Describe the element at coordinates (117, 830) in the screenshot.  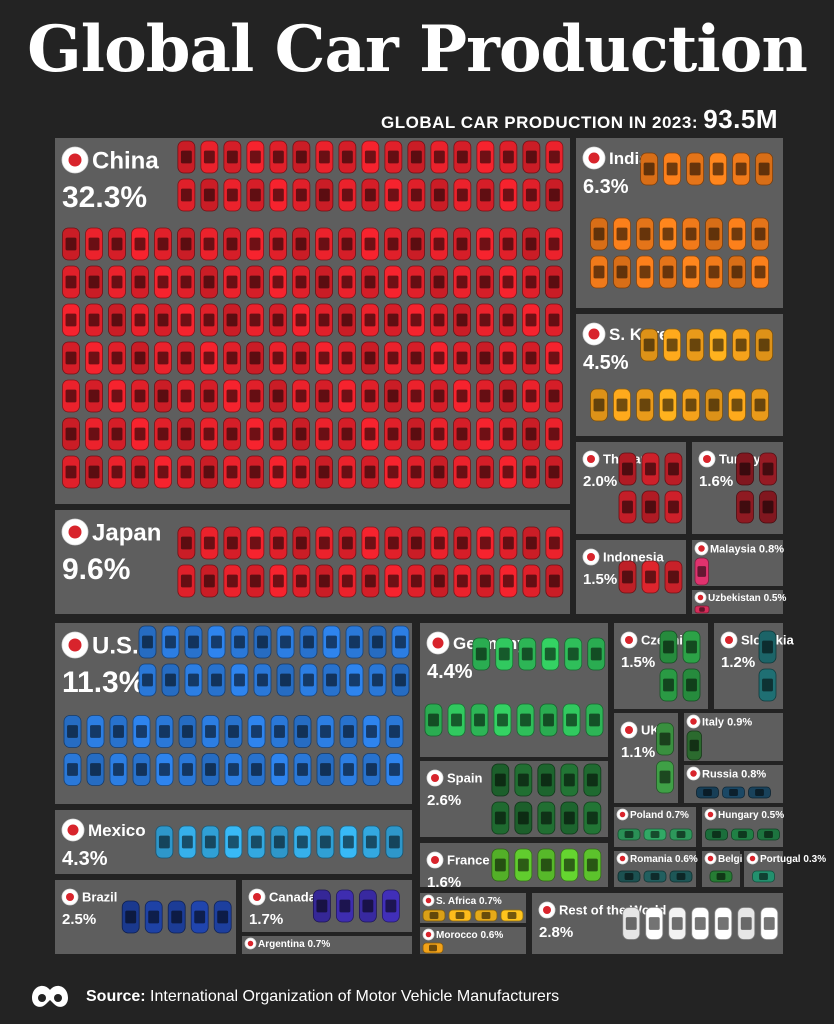
I see `country-name: Mexico` at that location.